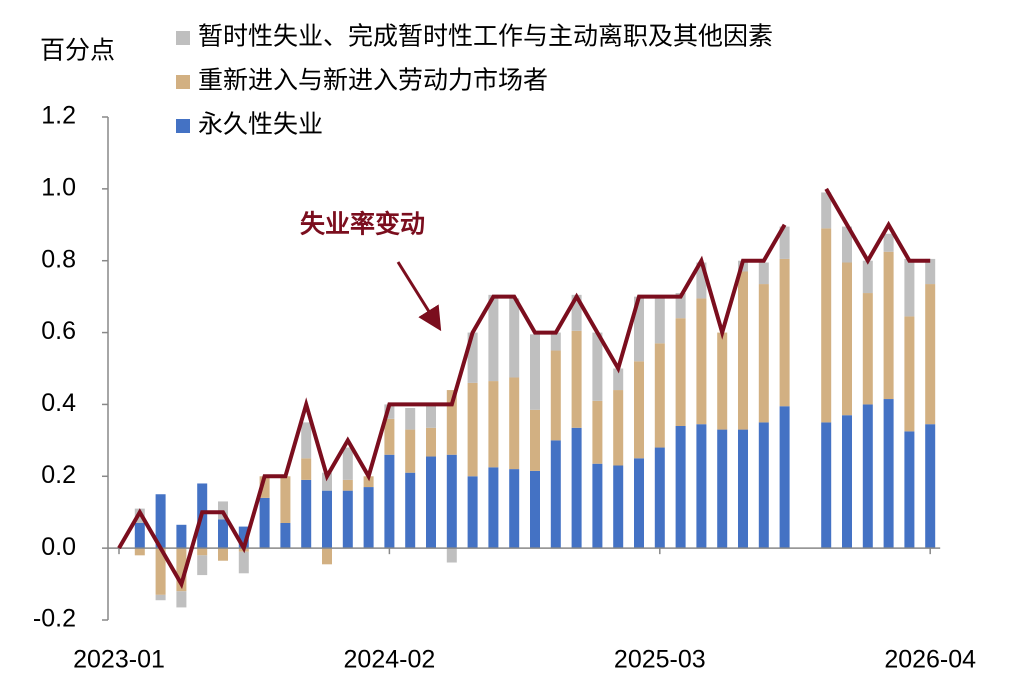  Describe the element at coordinates (54, 619) in the screenshot. I see `y-tick-label: -0.2` at that location.